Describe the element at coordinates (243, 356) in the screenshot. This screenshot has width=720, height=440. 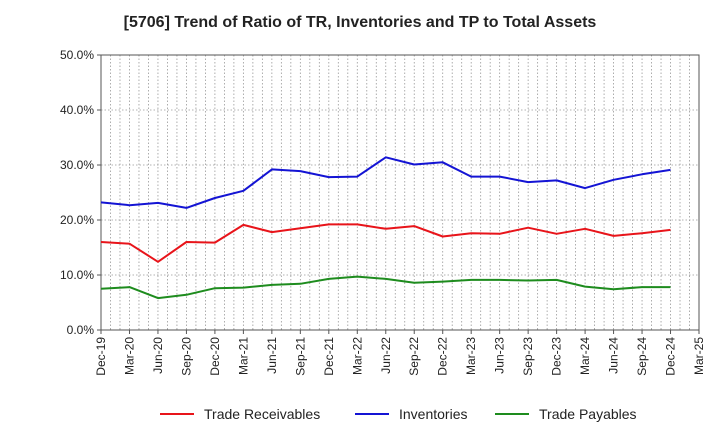
I see `x-tick-label: Mar-21` at that location.